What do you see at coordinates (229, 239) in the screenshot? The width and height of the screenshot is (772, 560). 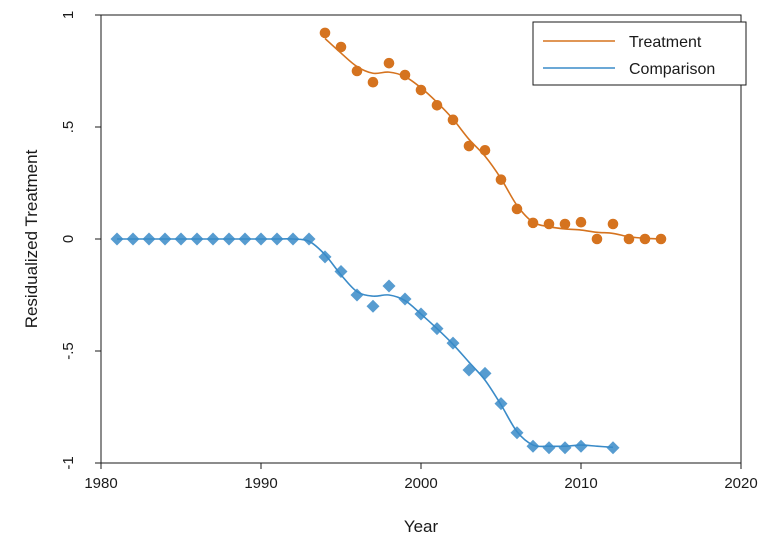 I see `comparison-point-1988` at bounding box center [229, 239].